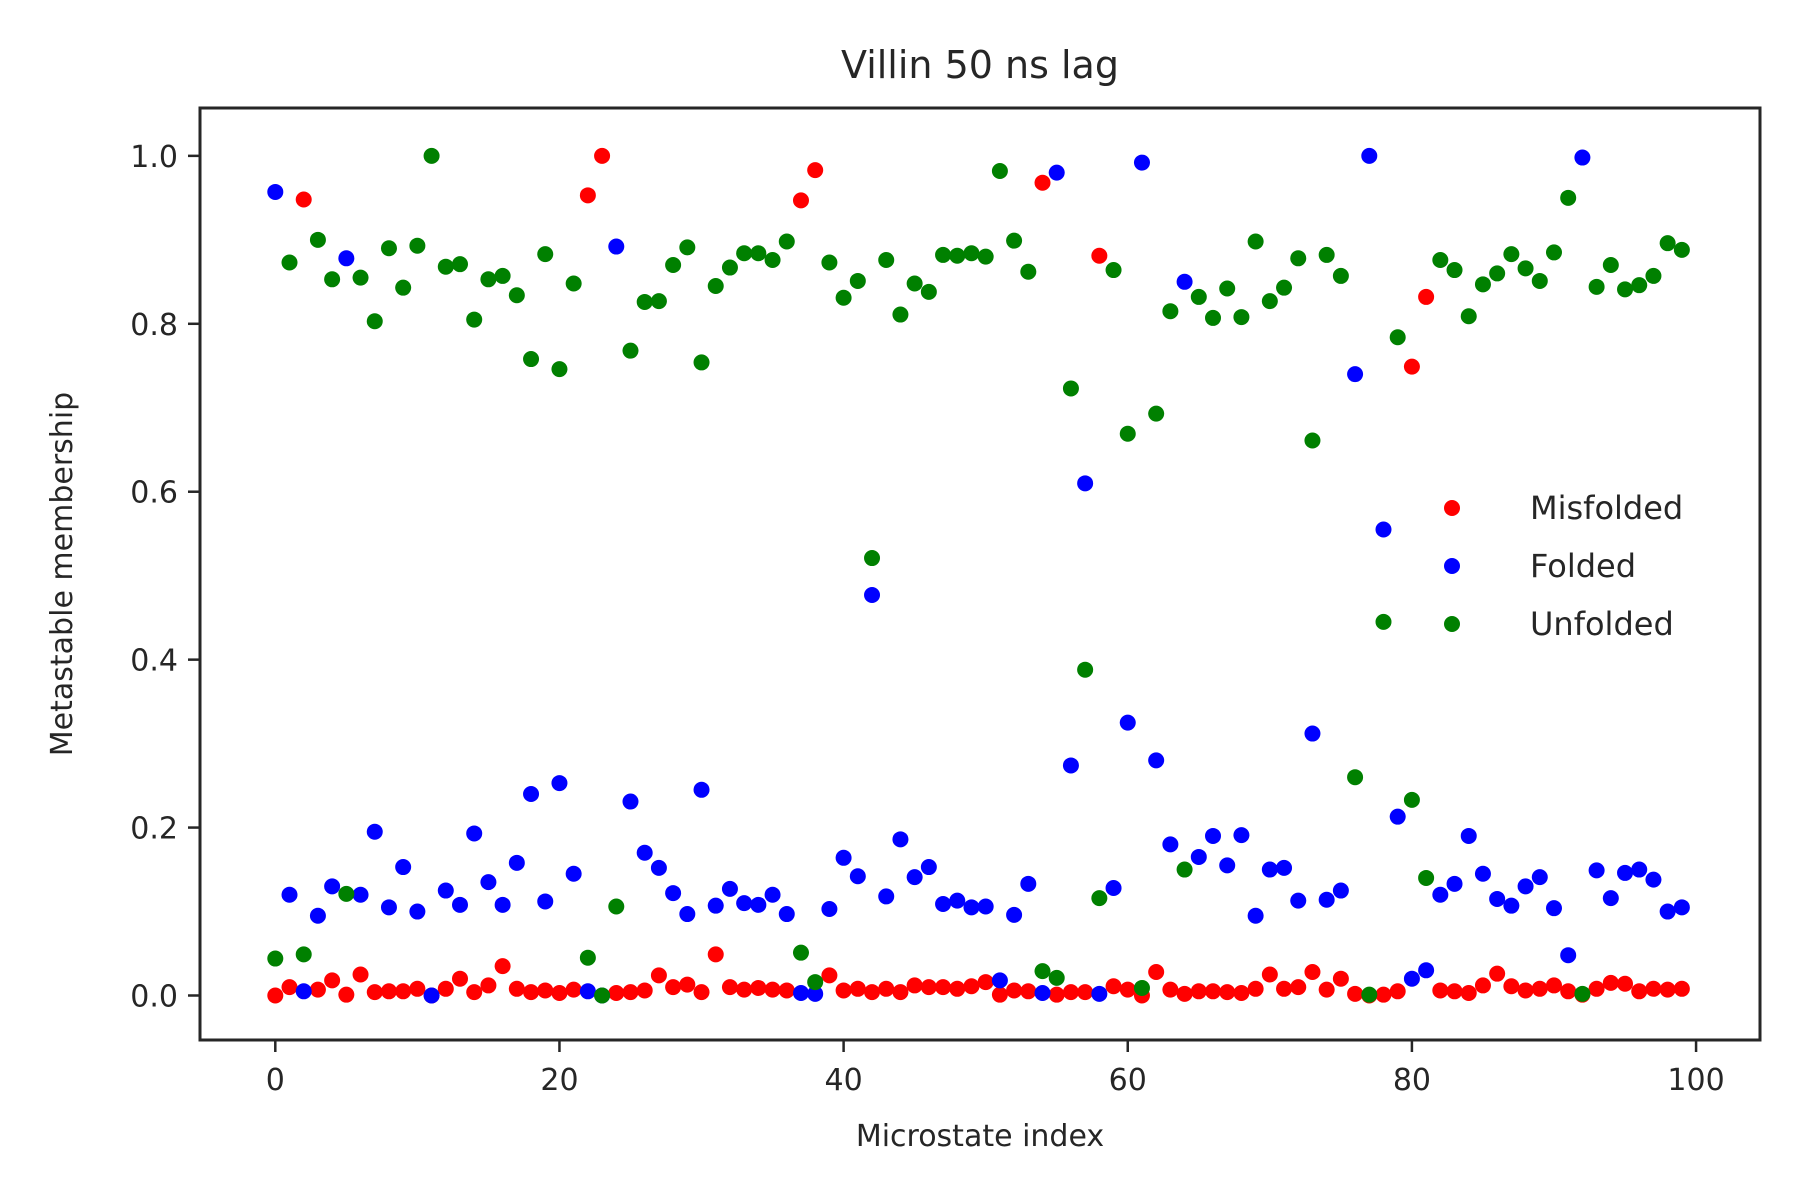  I want to click on y-tick-label: 0.6, so click(154, 493).